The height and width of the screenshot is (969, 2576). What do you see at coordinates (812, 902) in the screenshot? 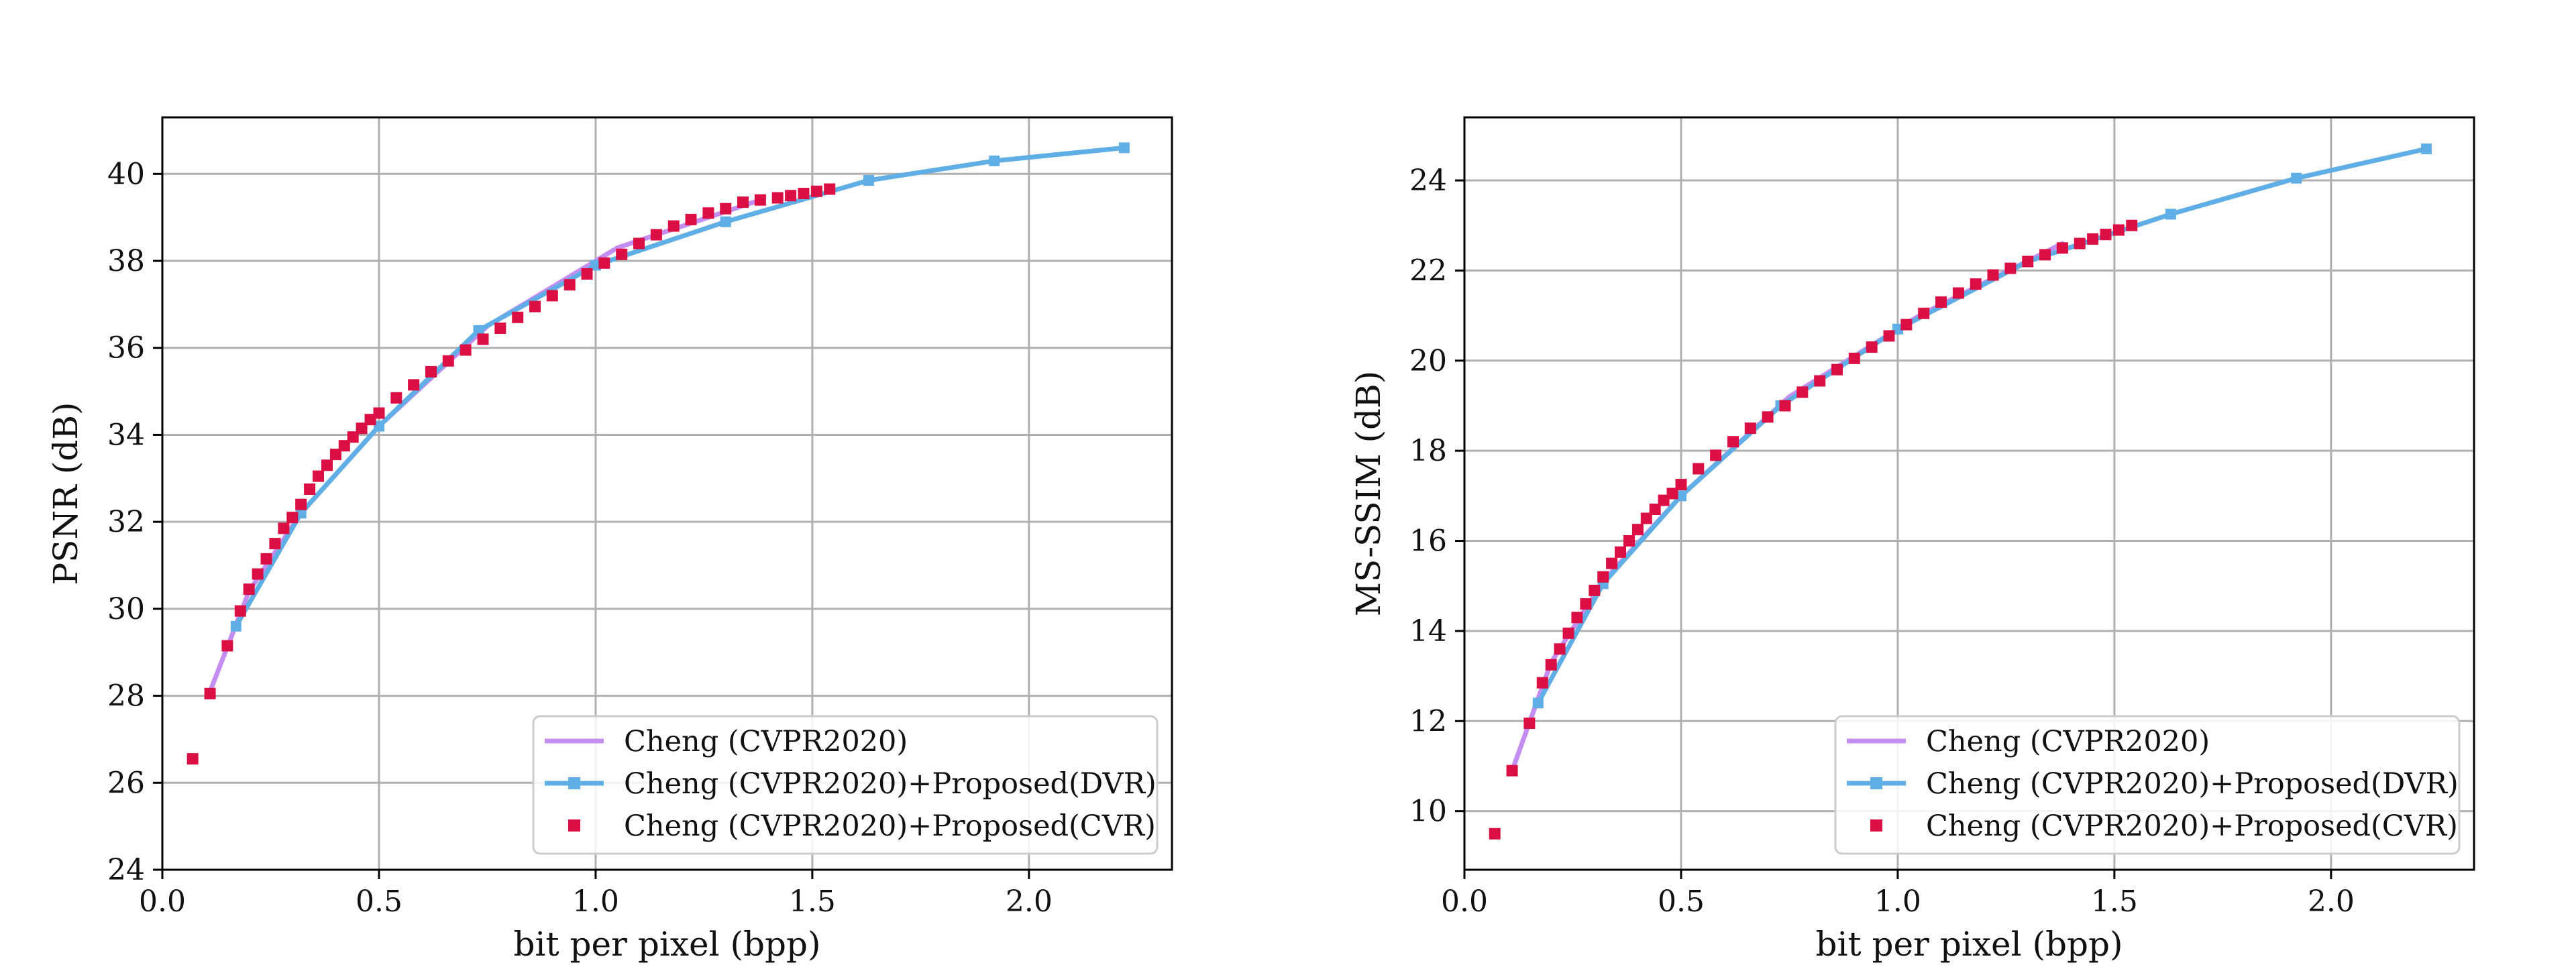
I see `psnr-x-tick-label: 1.5` at bounding box center [812, 902].